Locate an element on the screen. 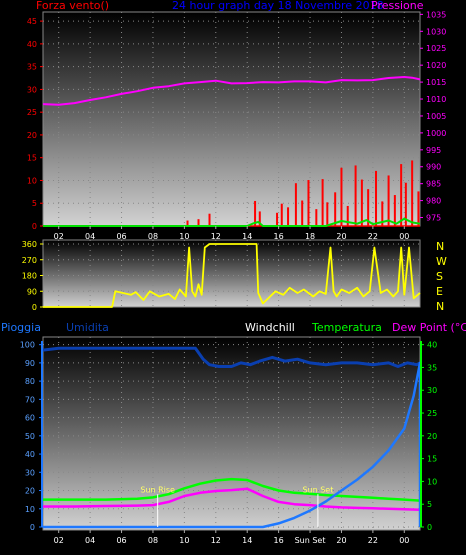  left-tick-label: 100 is located at coordinates (27, 345).